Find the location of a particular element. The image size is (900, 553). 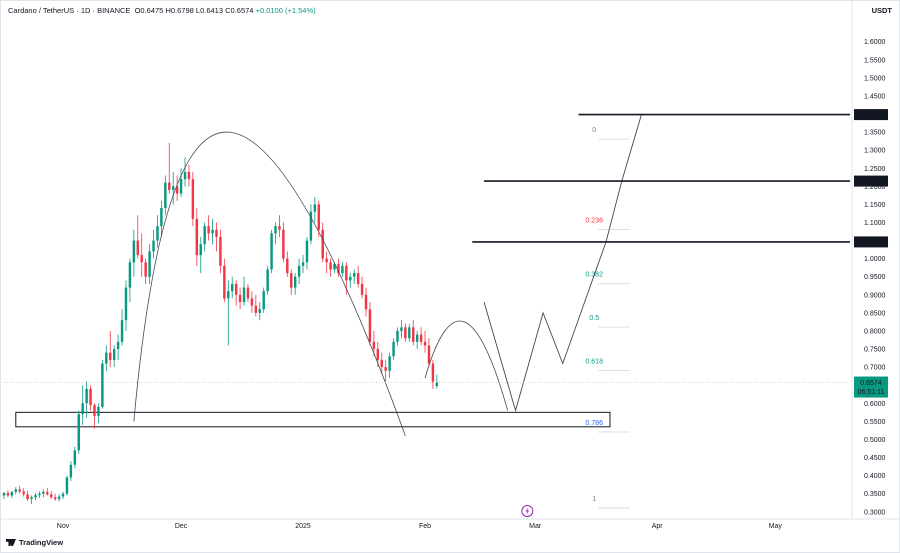

price-level-label: 1.2145 is located at coordinates (871, 182).